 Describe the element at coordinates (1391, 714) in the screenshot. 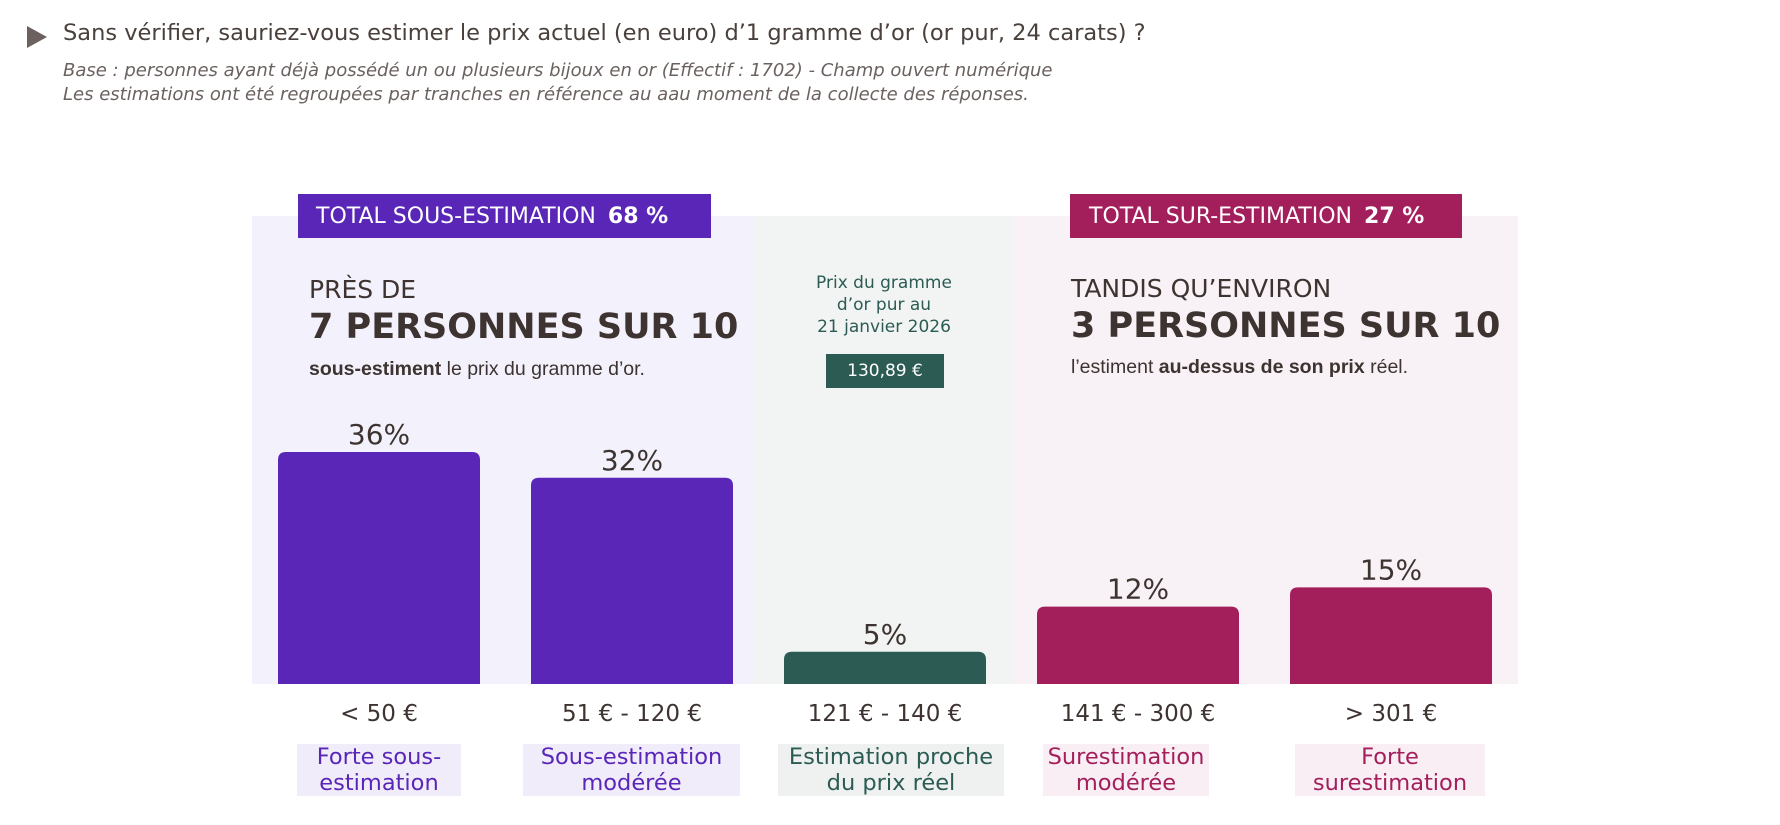

I see `category-tick-label-4: > 301 €` at that location.